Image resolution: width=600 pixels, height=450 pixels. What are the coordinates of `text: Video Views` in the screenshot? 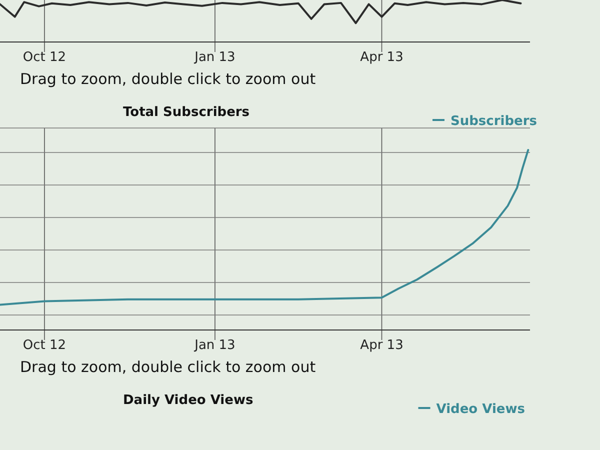 It's located at (481, 409).